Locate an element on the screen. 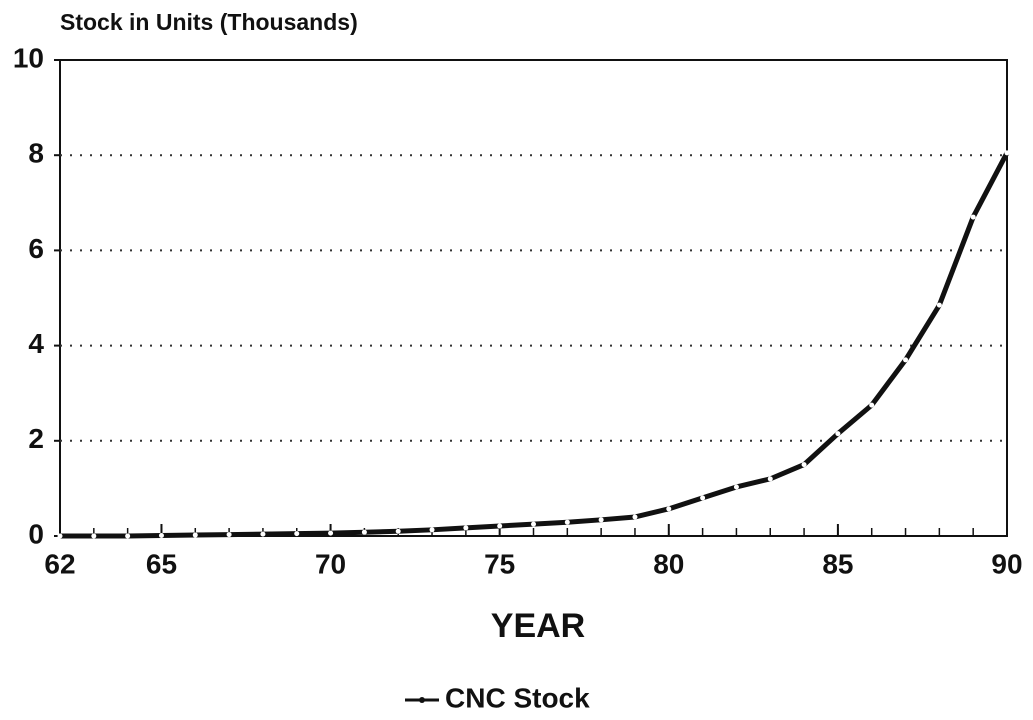 The image size is (1033, 720). x-tick-label: 75 is located at coordinates (499, 563).